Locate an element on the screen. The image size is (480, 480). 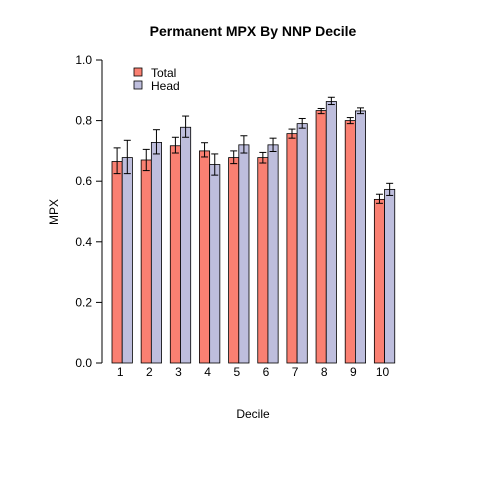
x-tick-label: 8 is located at coordinates (324, 372).